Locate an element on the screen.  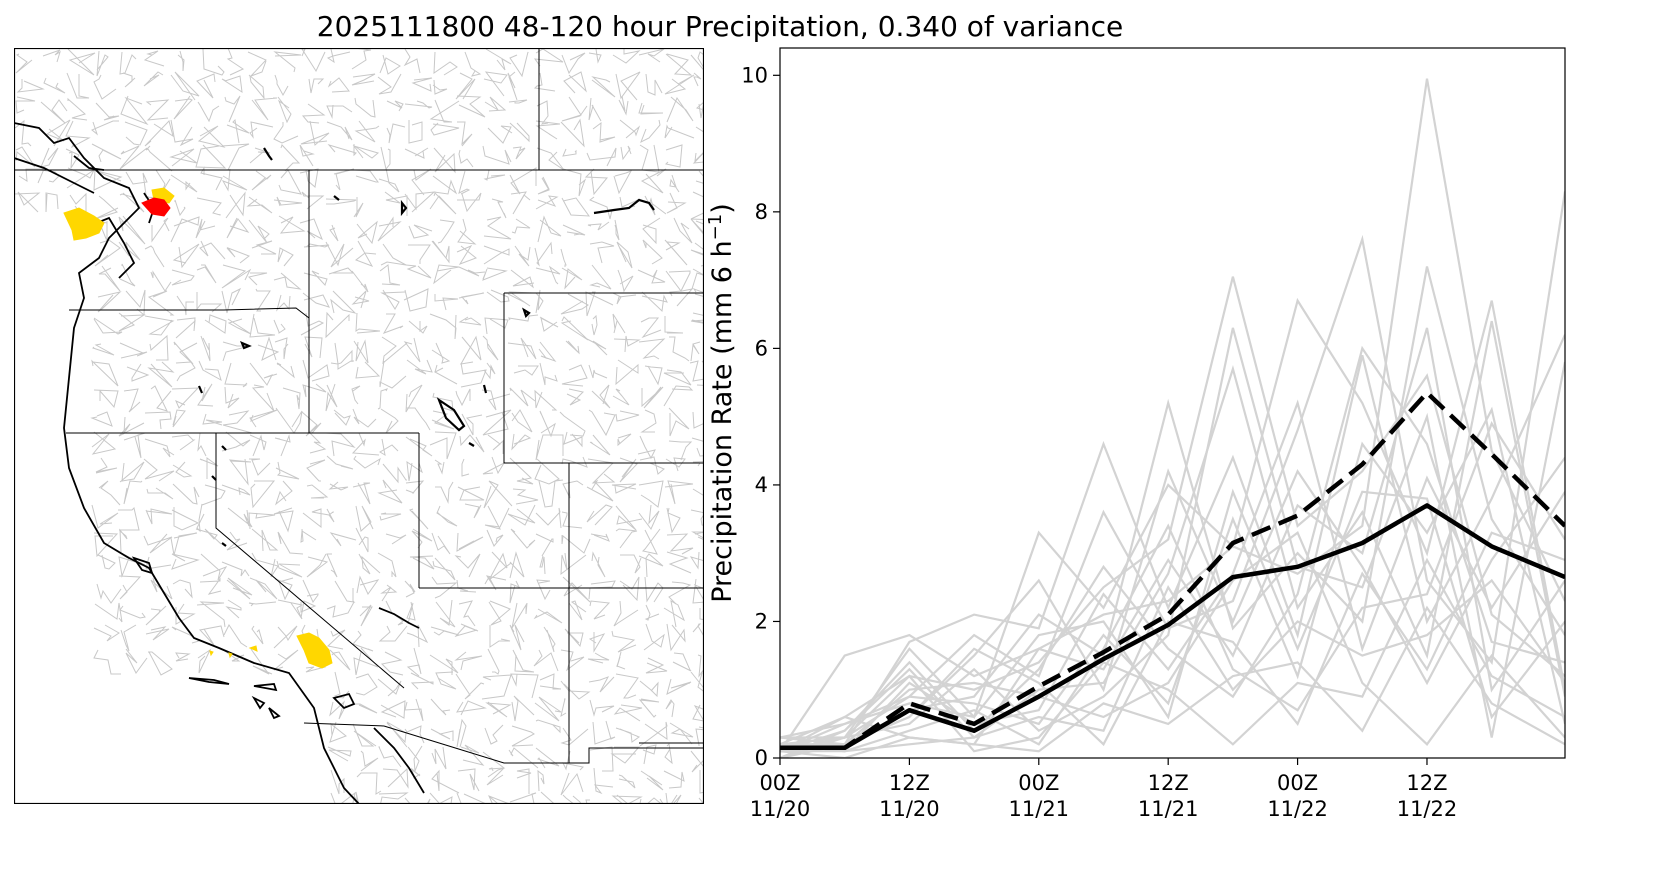
y-tick-label-3: 6 is located at coordinates (761, 348).